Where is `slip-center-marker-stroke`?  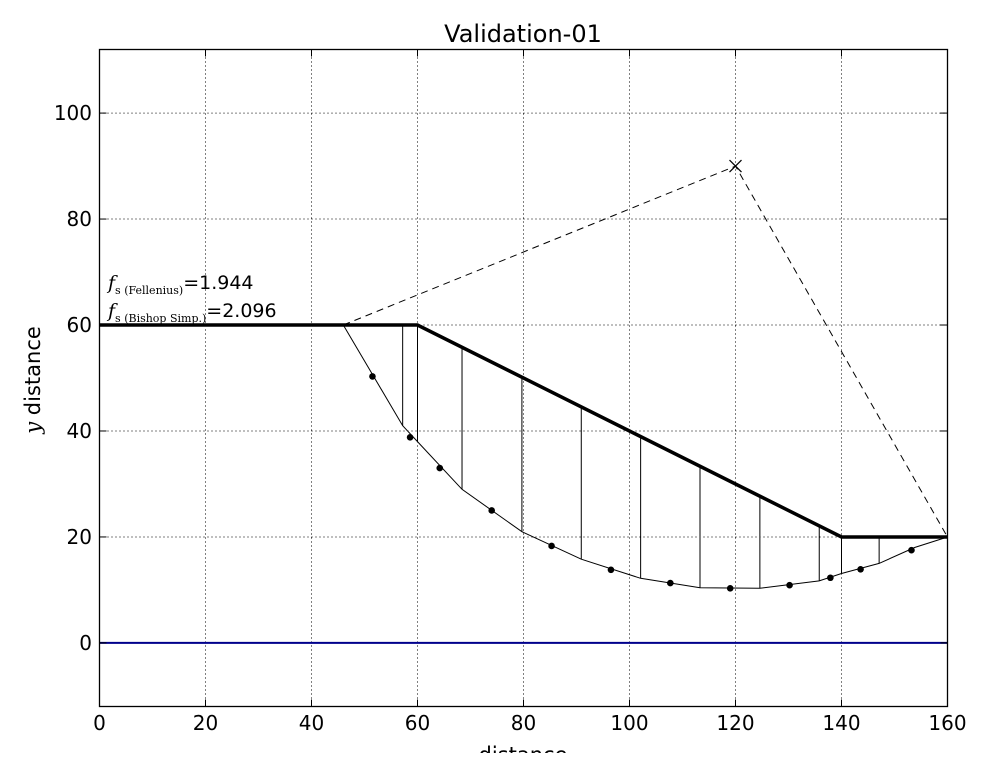
slip-center-marker-stroke is located at coordinates (735, 166).